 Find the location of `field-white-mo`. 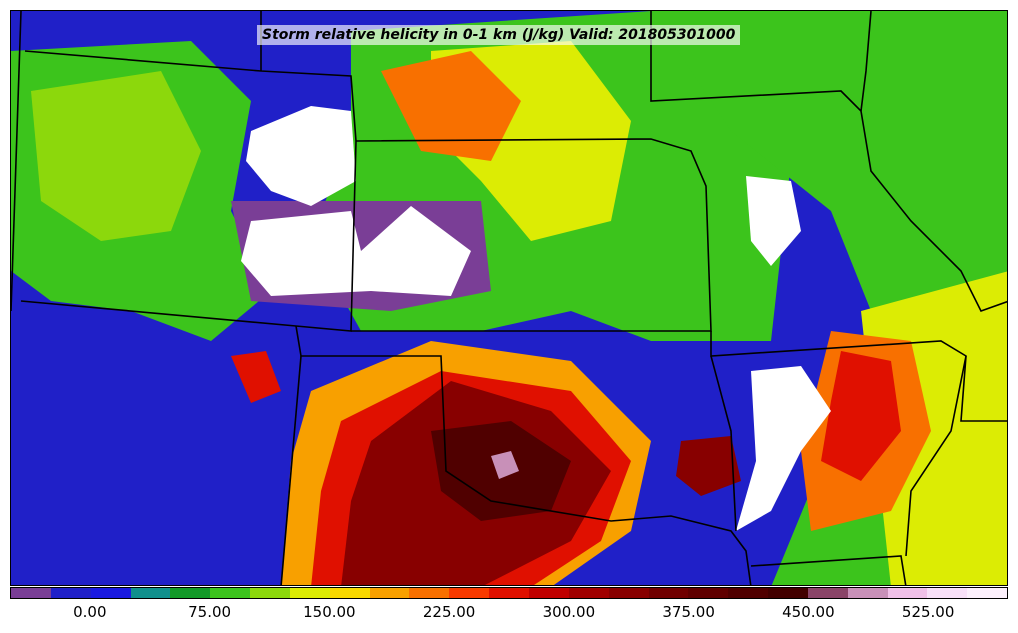

field-white-mo is located at coordinates (773, 221).